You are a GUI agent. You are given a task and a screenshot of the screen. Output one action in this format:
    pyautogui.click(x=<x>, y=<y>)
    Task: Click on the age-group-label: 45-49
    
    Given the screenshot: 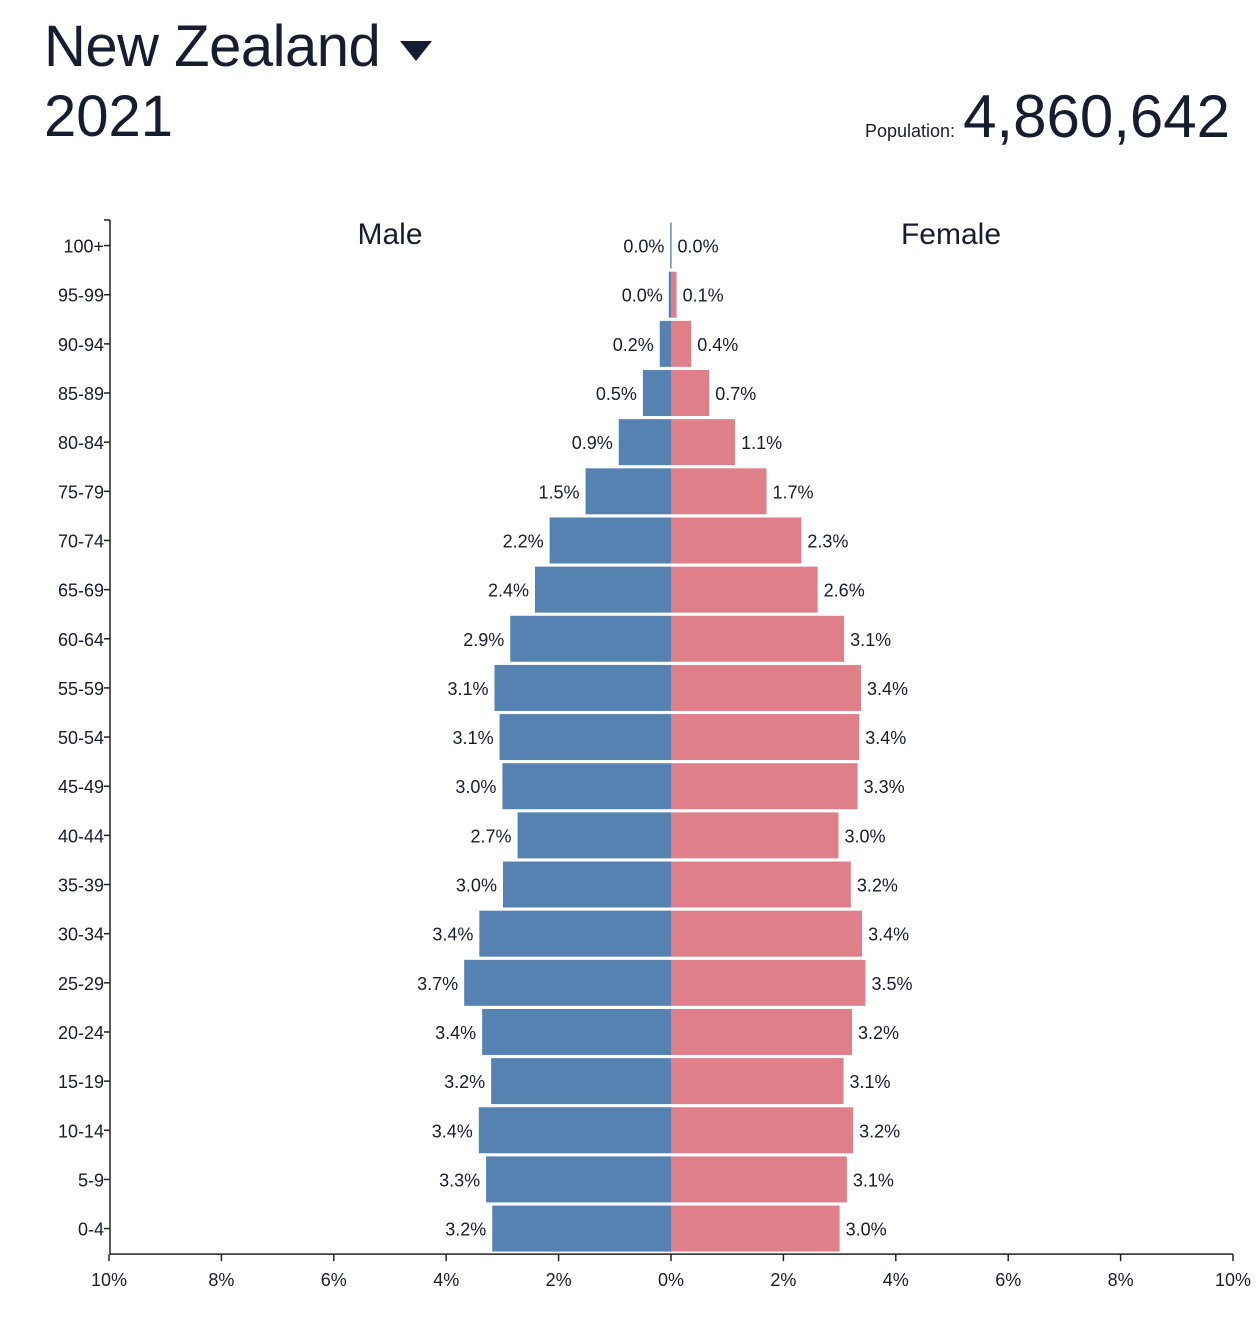 What is the action you would take?
    pyautogui.click(x=81, y=787)
    